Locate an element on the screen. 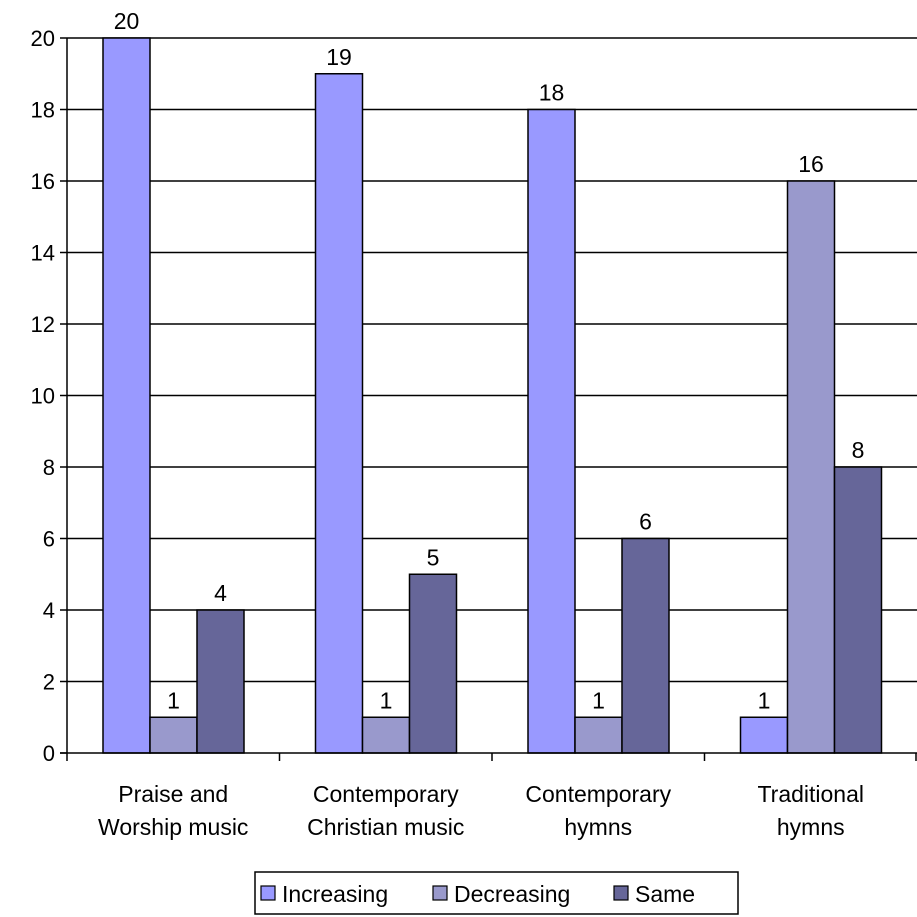 Image resolution: width=917 pixels, height=917 pixels. y-tick-label: 12 is located at coordinates (43, 324).